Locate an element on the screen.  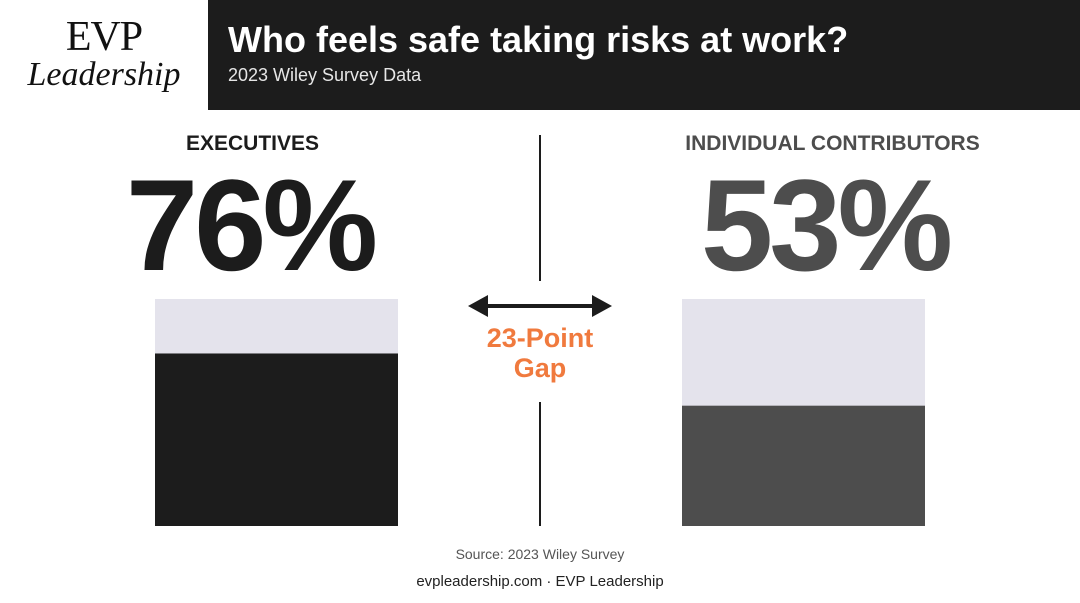
logo-leadership-text: Leadership is located at coordinates (104, 74).